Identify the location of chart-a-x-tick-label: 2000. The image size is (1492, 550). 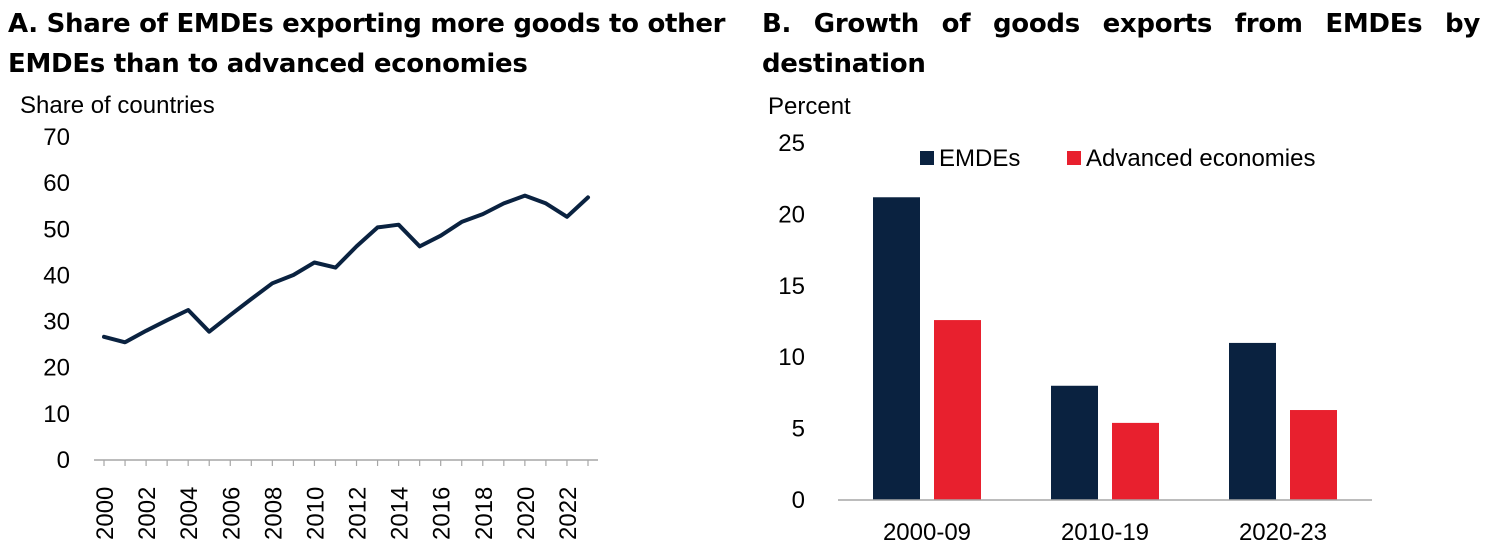
(105, 513).